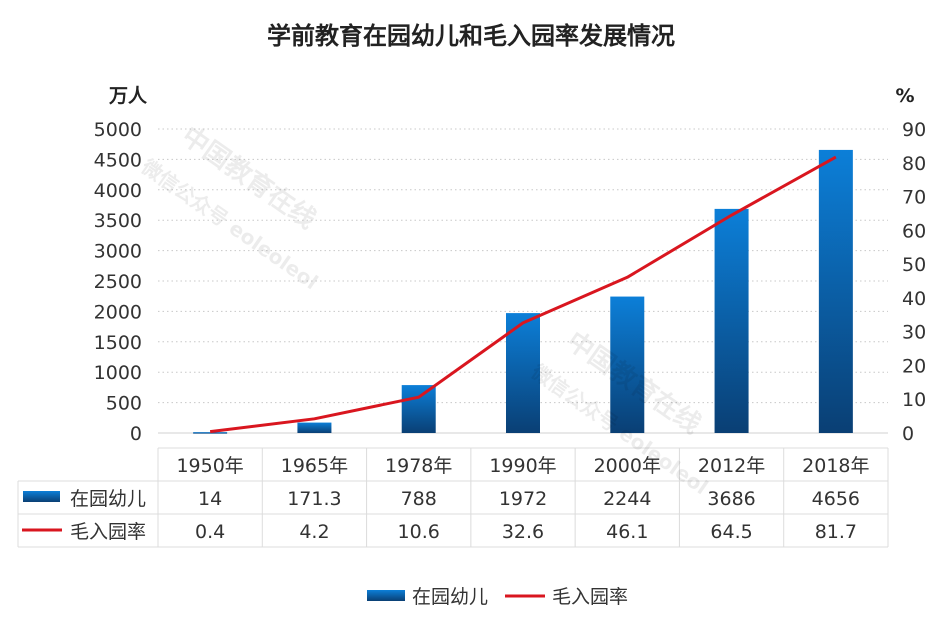  Describe the element at coordinates (314, 466) in the screenshot. I see `category-label: 1965年` at that location.